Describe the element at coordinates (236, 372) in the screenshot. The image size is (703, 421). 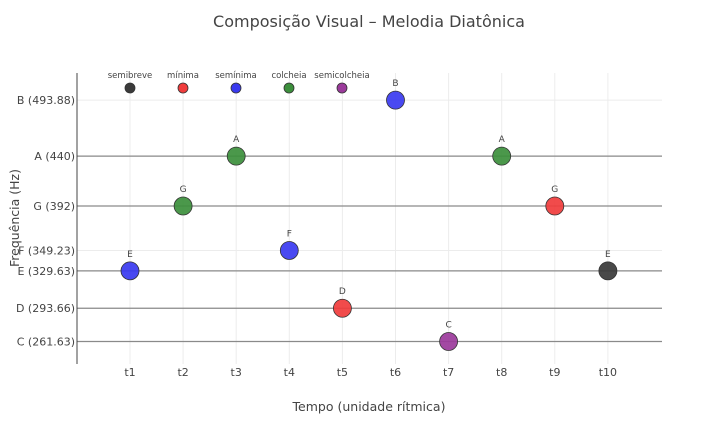
I see `x-tick-label: t3` at that location.